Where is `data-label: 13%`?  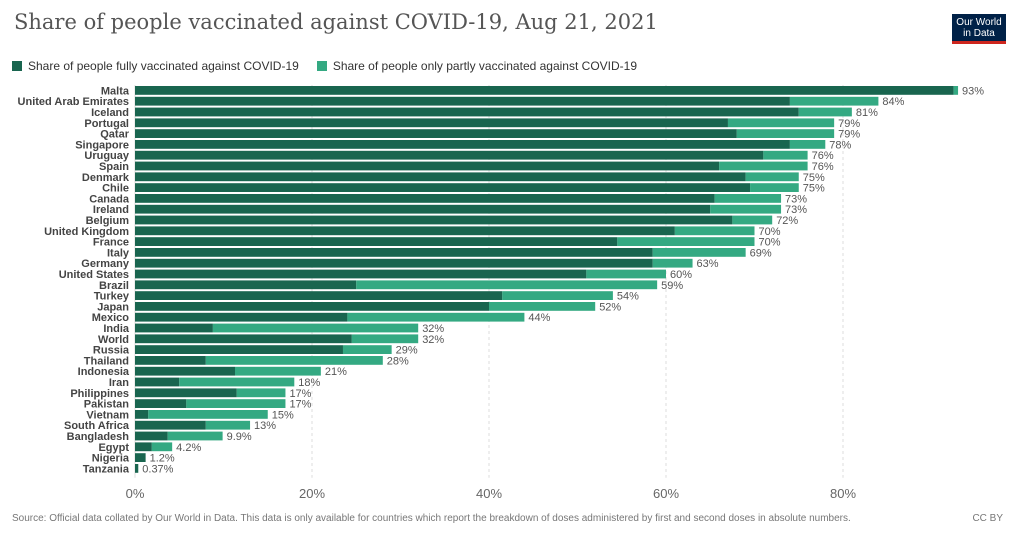 data-label: 13% is located at coordinates (265, 426).